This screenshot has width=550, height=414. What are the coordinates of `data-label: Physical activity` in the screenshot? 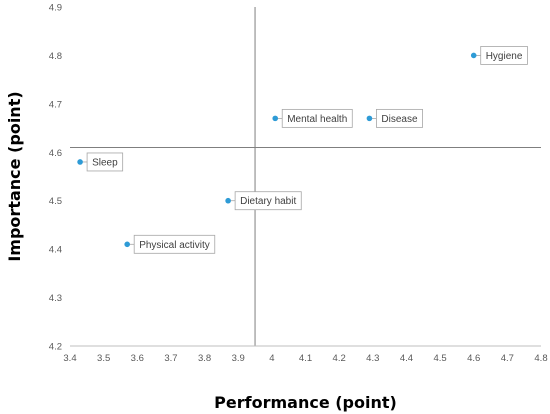 It's located at (174, 245).